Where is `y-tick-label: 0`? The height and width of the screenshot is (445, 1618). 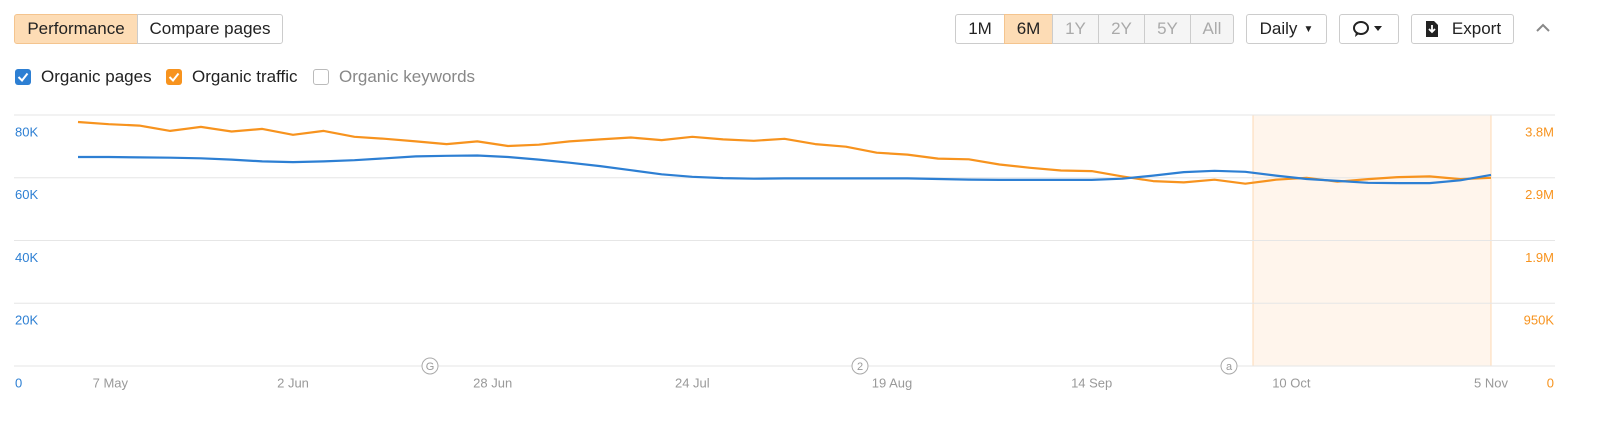
y-tick-label: 0 is located at coordinates (18, 382).